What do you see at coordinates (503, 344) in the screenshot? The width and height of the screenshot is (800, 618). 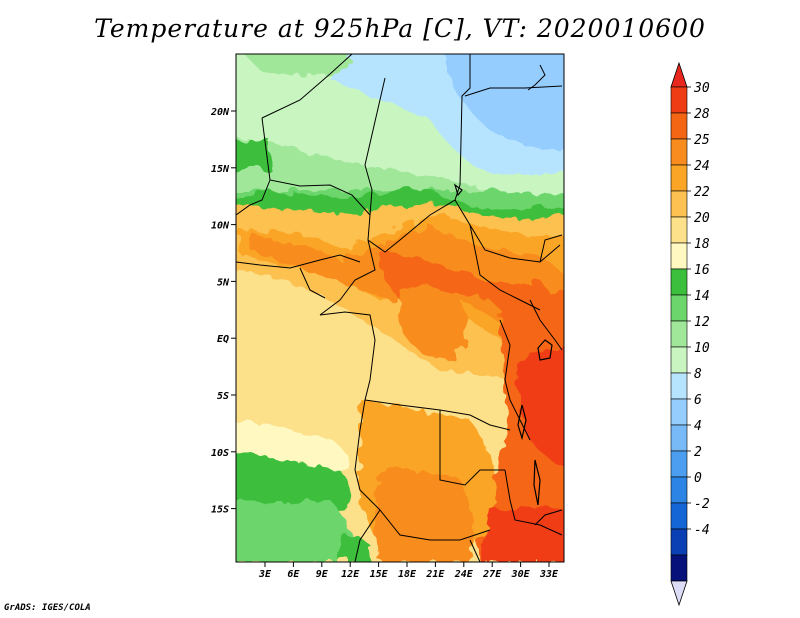 I see `lakes` at bounding box center [503, 344].